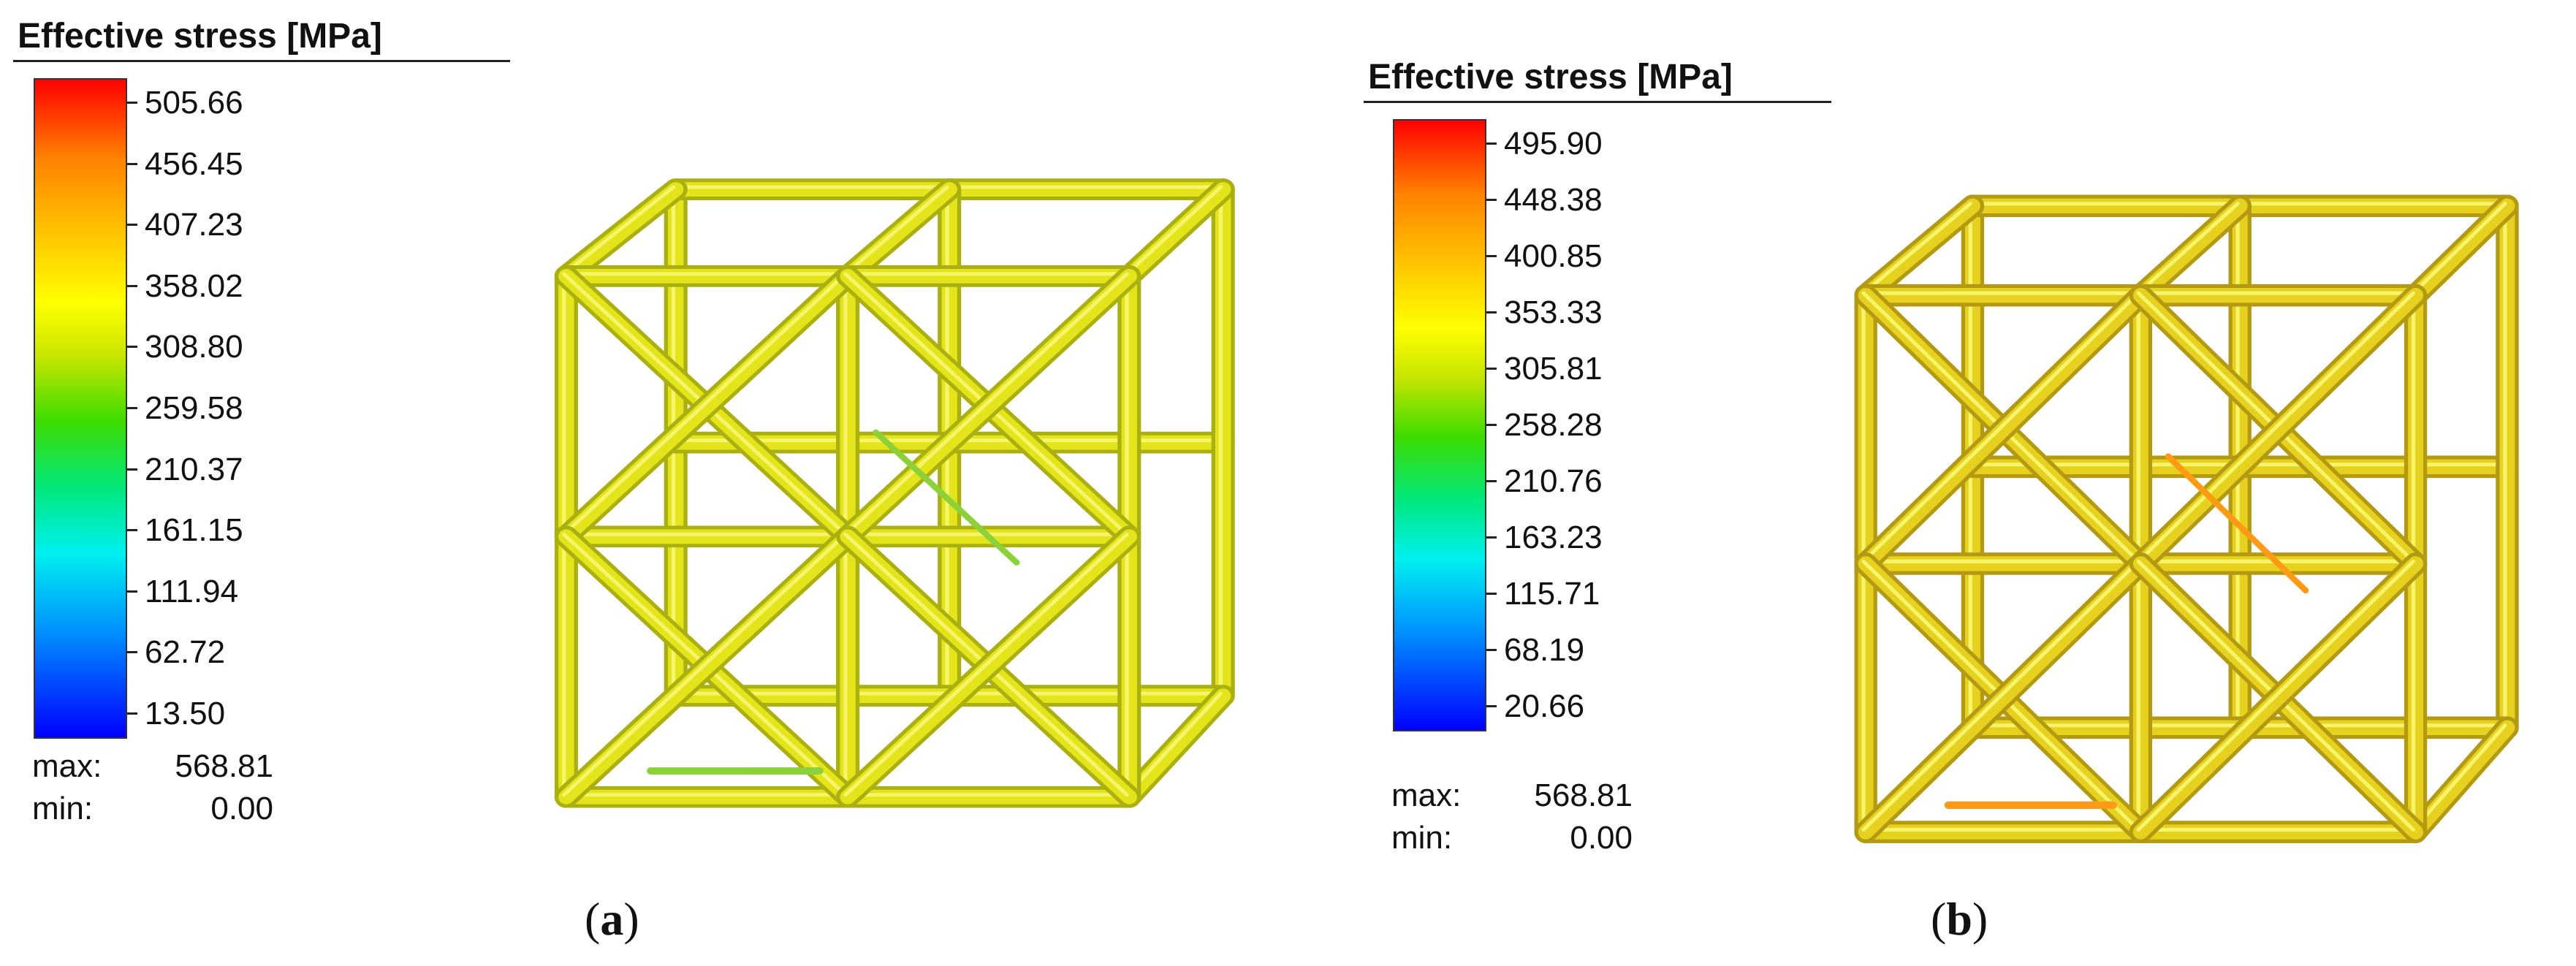 The image size is (2576, 966). Describe the element at coordinates (612, 919) in the screenshot. I see `subfigure-label-a: (a)` at that location.